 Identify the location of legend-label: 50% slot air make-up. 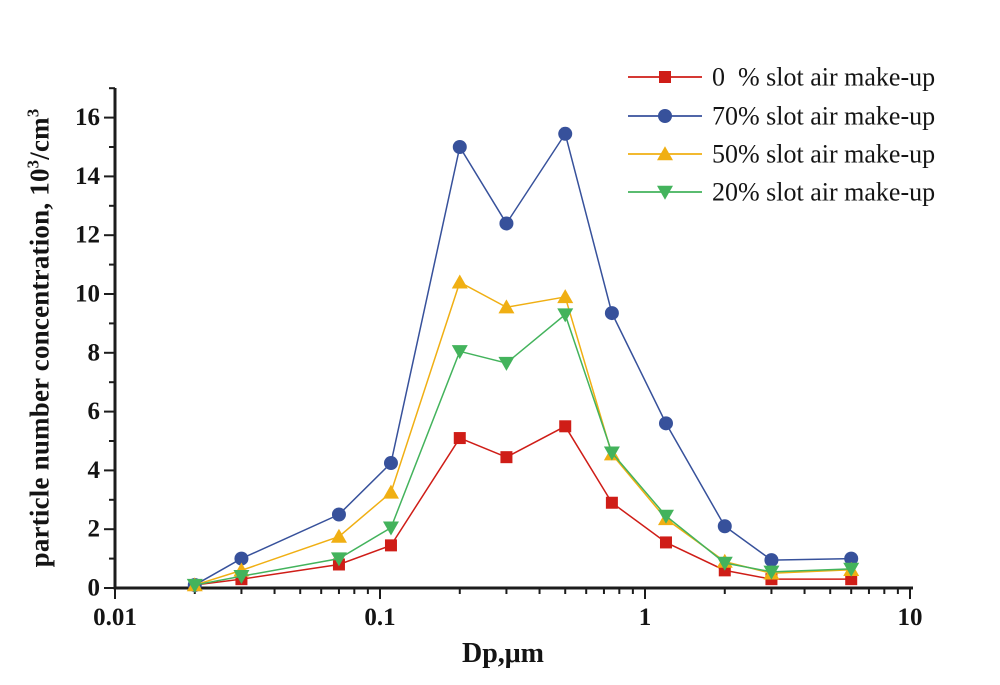
(823, 154).